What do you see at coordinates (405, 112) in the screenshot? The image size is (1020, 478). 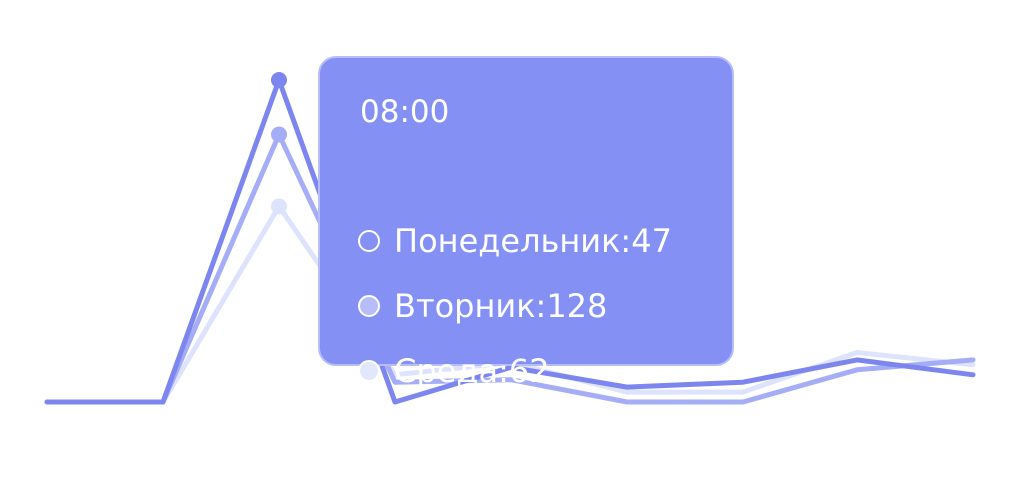 I see `tooltip-time-label: 08:00` at bounding box center [405, 112].